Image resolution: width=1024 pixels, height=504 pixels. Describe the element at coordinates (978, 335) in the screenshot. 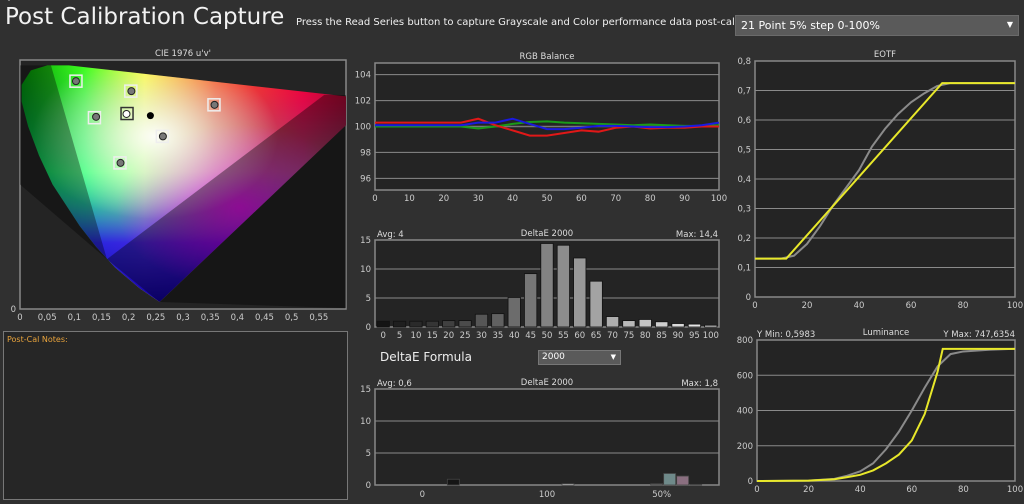

I see `y-max-label: Y Max: 747,6354` at that location.